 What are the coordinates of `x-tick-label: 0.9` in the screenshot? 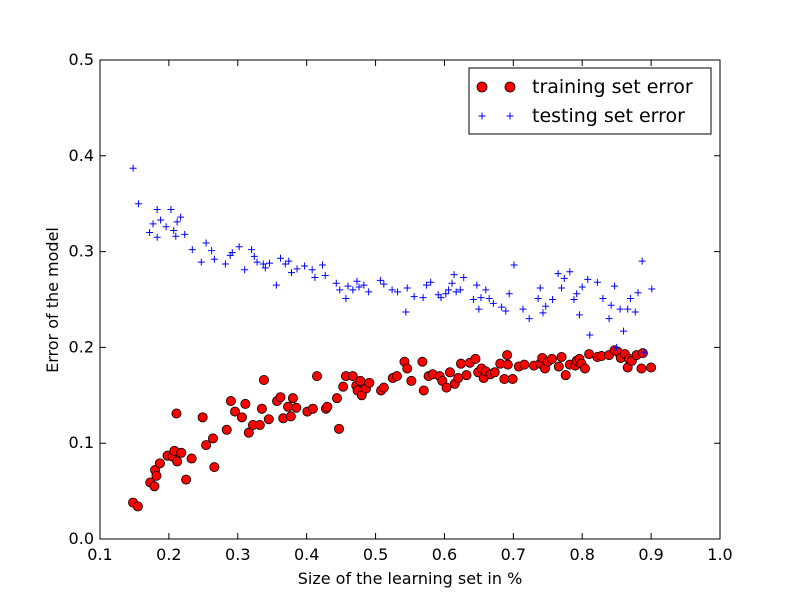 It's located at (650, 554).